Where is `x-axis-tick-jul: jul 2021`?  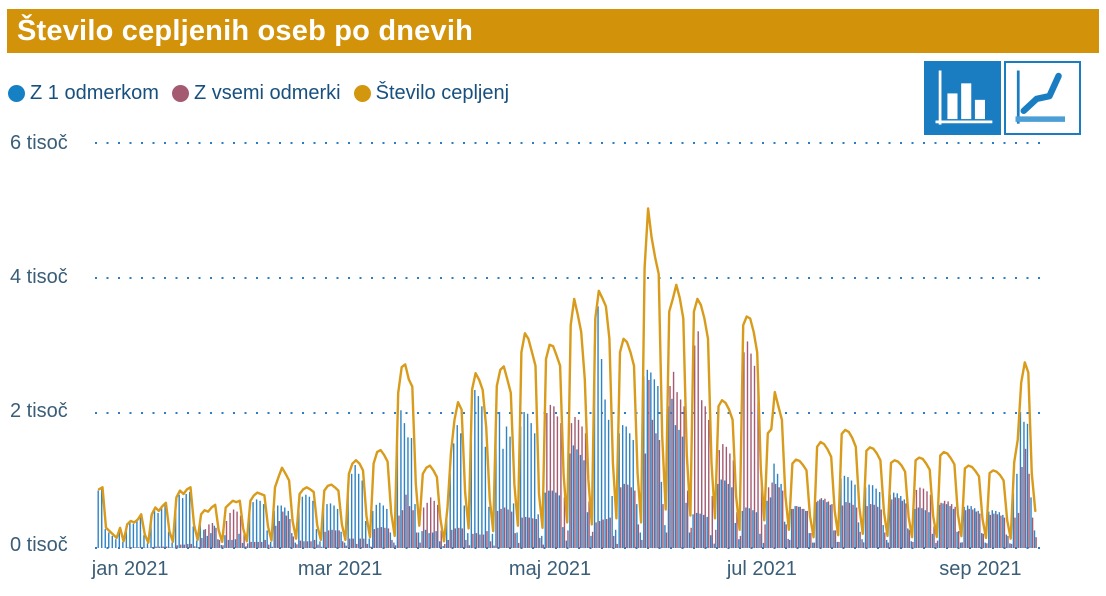 x-axis-tick-jul: jul 2021 is located at coordinates (761, 569).